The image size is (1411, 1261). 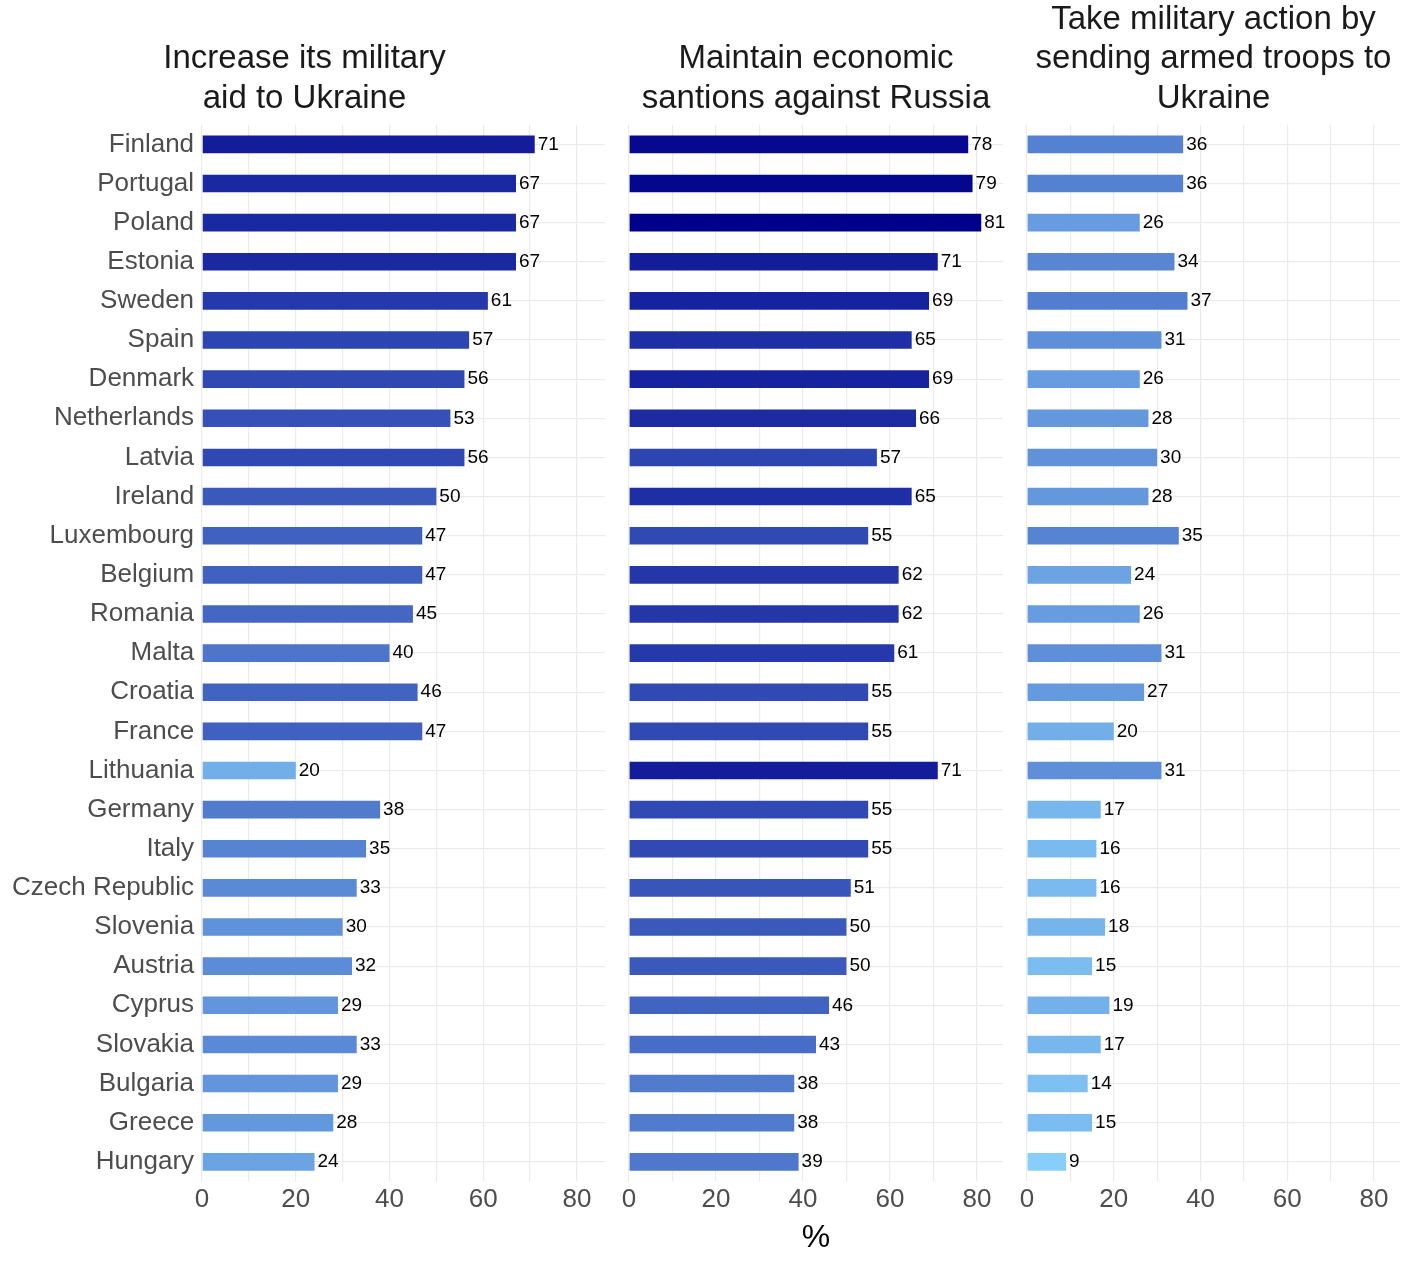 What do you see at coordinates (370, 1043) in the screenshot?
I see `data-label: 33` at bounding box center [370, 1043].